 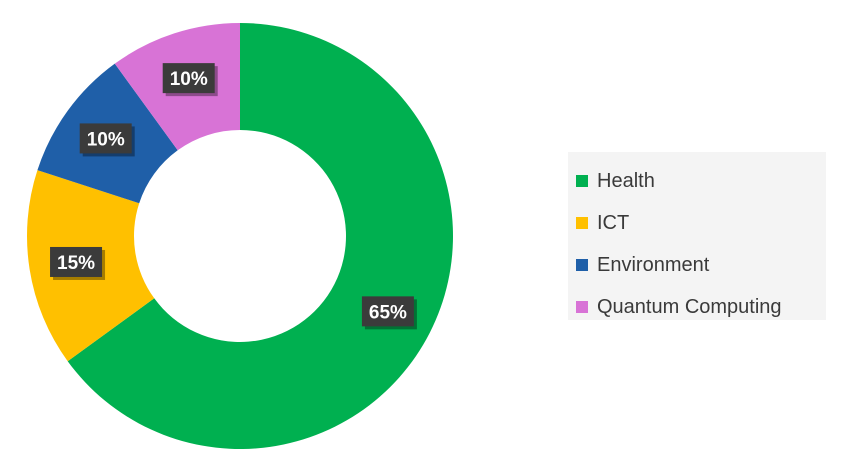 I want to click on data-label-ict: 15%, so click(x=78, y=263).